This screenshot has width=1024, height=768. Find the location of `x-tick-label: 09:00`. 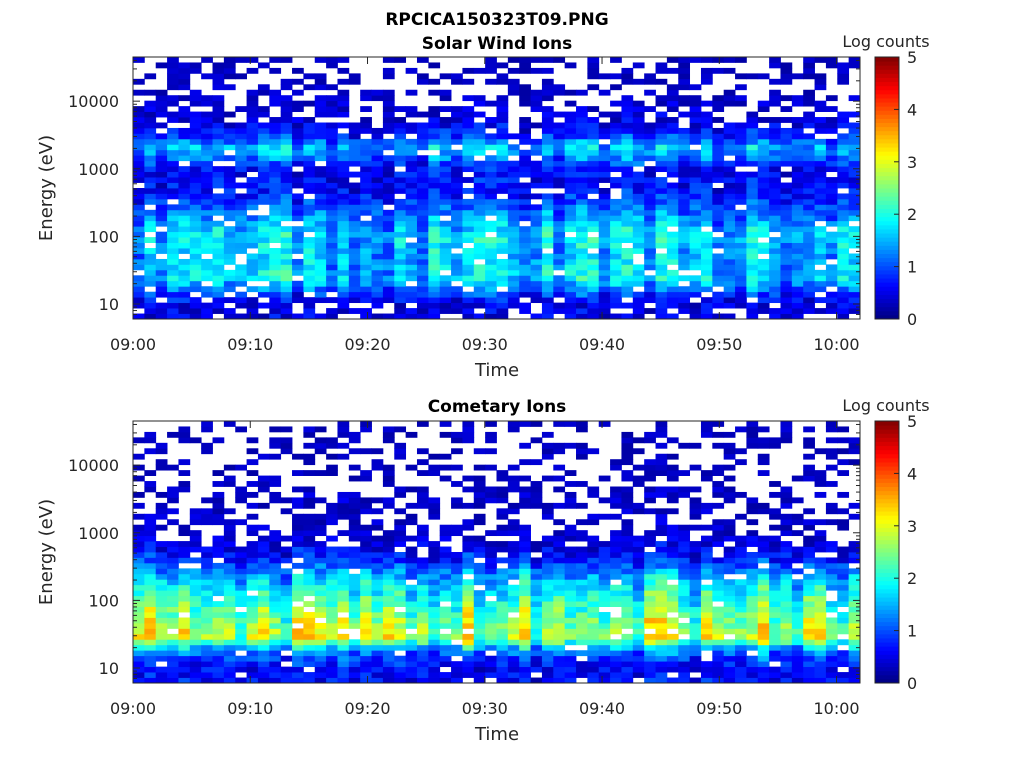

x-tick-label: 09:00 is located at coordinates (133, 344).